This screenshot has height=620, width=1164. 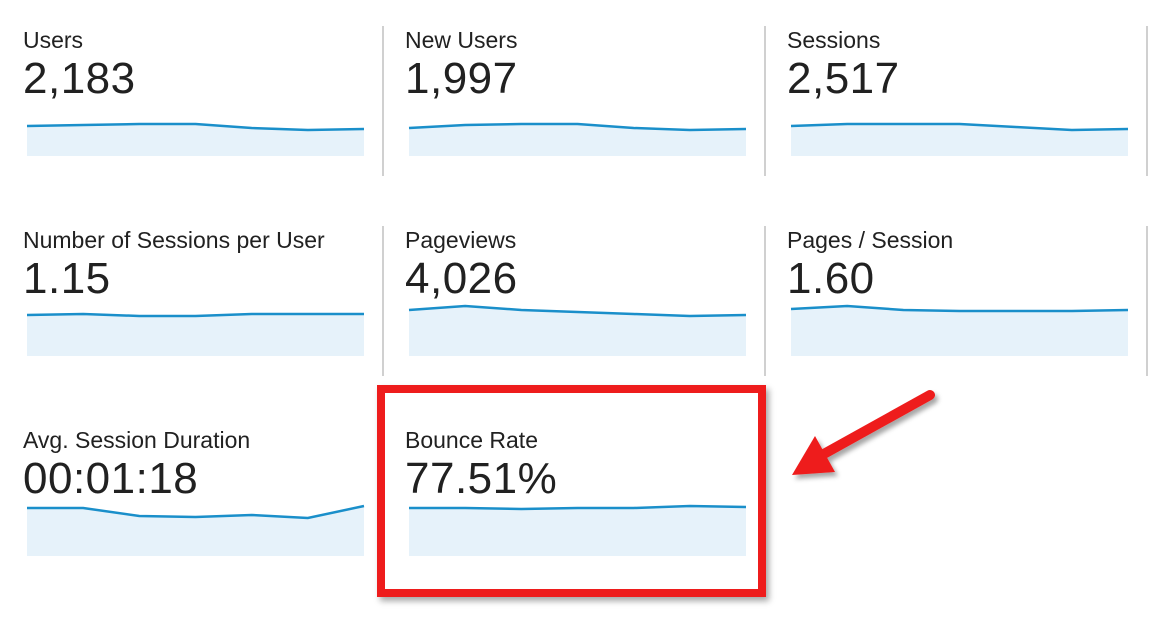 I want to click on metric-value: 00:01:18, so click(x=111, y=478).